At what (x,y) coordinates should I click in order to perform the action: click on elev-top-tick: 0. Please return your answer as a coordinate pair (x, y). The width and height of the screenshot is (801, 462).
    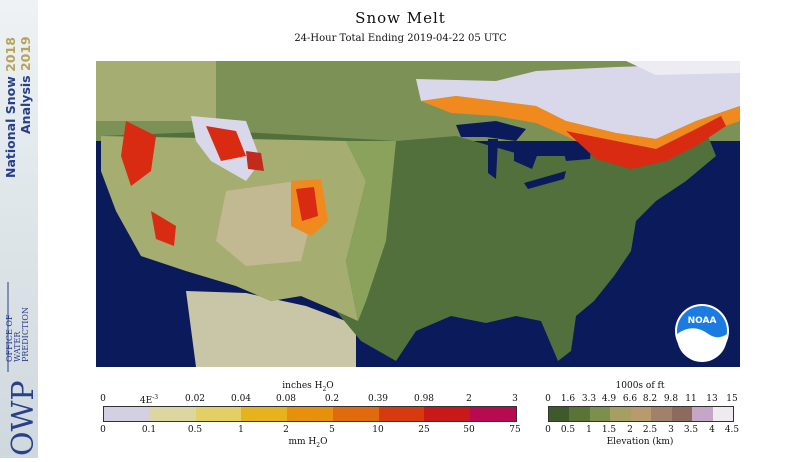
    Looking at the image, I should click on (548, 399).